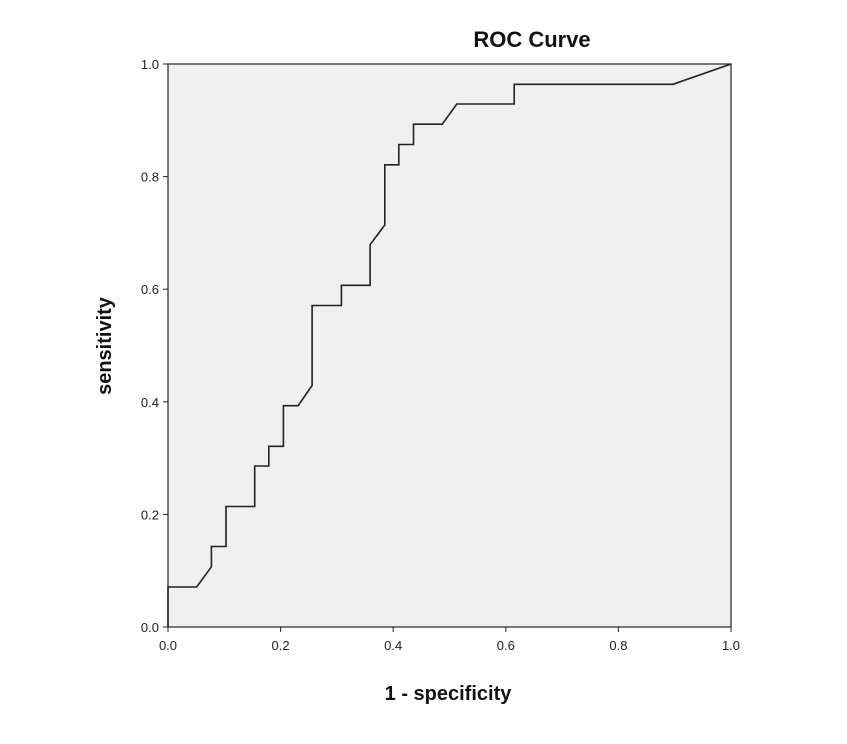 This screenshot has height=744, width=847. I want to click on x-tick-label: 0.6, so click(506, 645).